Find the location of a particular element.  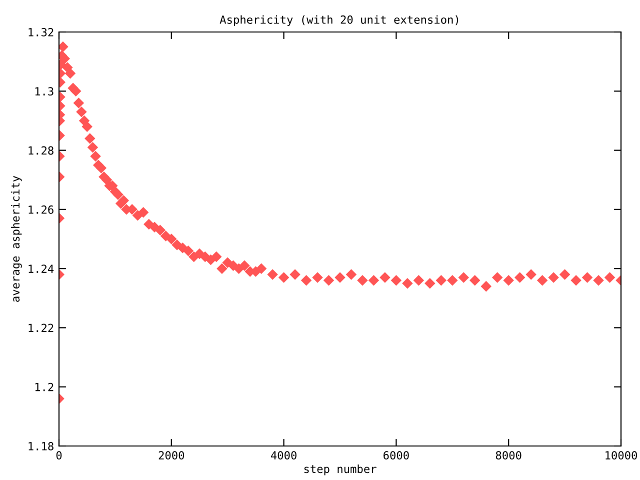

y-tick-label: 1.3 is located at coordinates (44, 91).